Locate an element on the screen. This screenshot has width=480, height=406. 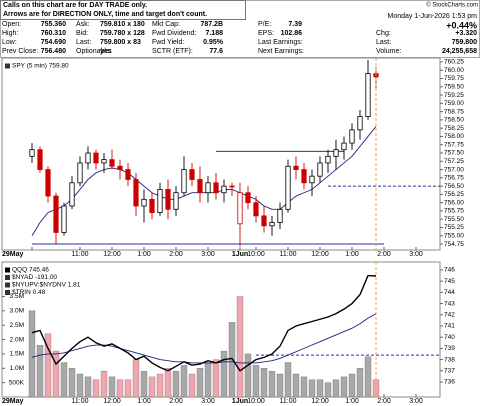
quote-value: 759.780 x 128 is located at coordinates (122, 33).